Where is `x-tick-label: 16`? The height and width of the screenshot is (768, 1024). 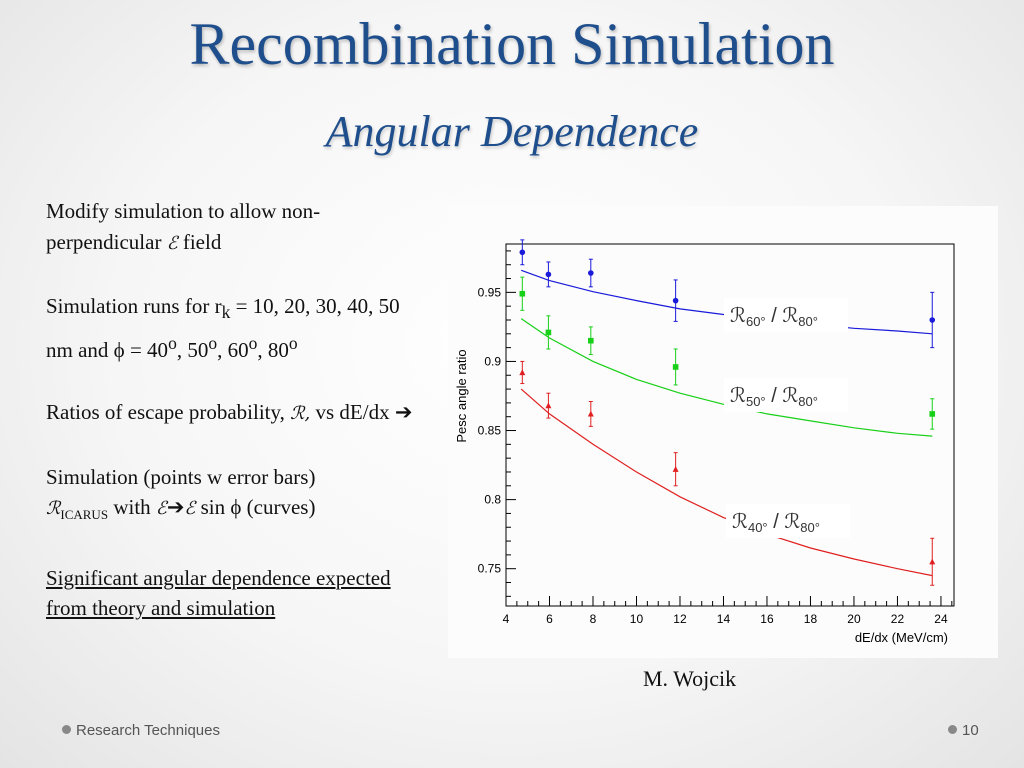
x-tick-label: 16 is located at coordinates (767, 619).